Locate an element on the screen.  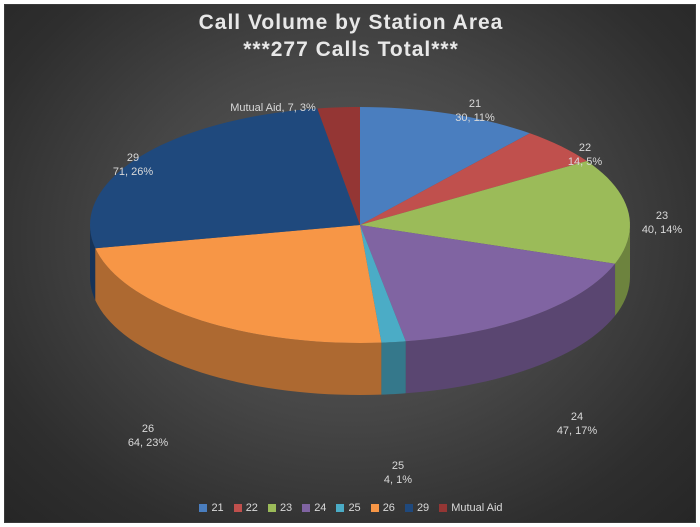
data-label-category: Mutual Aid, 7, 3% is located at coordinates (273, 108).